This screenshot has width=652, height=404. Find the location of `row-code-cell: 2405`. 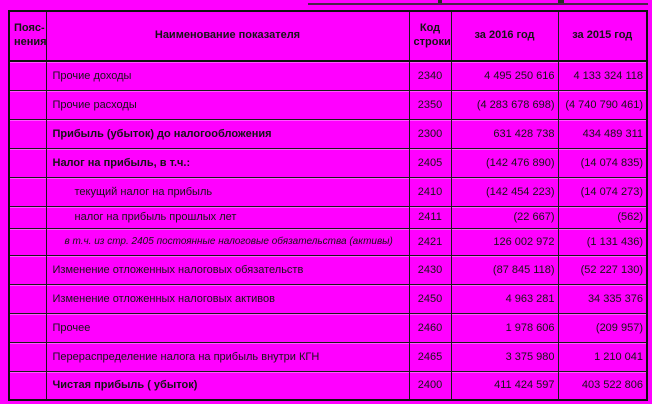

row-code-cell: 2405 is located at coordinates (430, 162).